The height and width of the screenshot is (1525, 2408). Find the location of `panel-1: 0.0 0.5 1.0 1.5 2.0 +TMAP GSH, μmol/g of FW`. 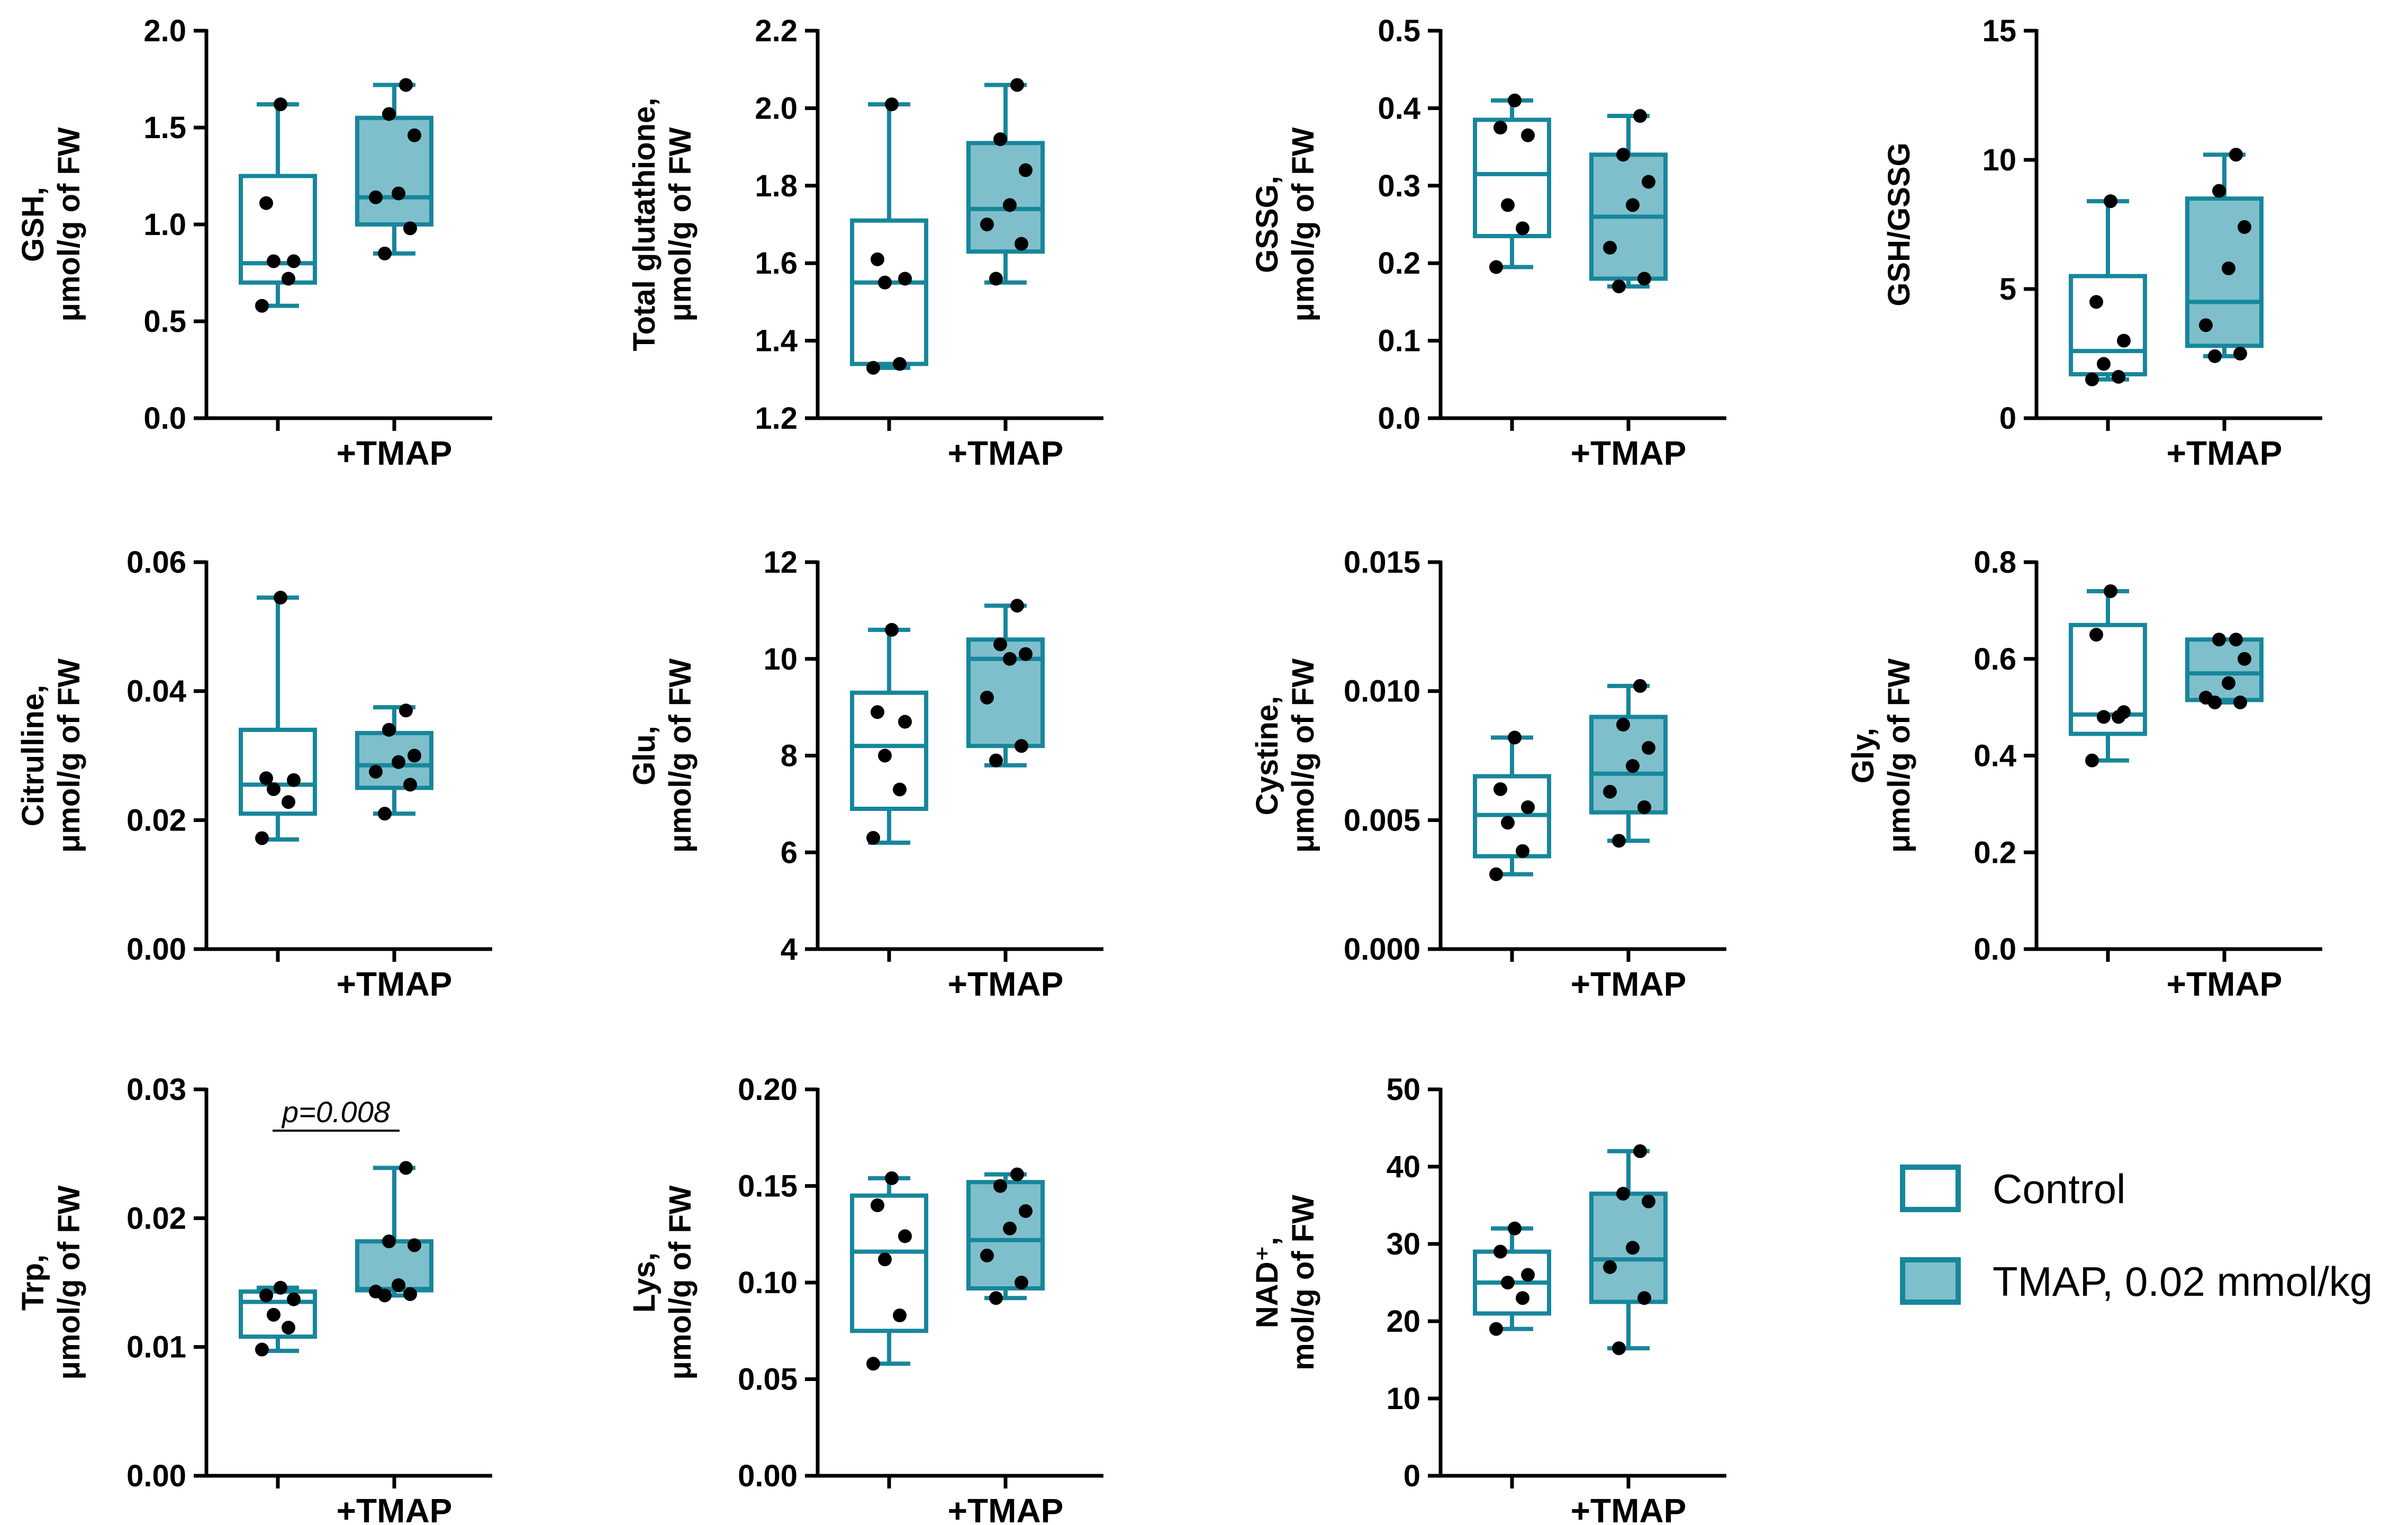

panel-1: 0.0 0.5 1.0 1.5 2.0 +TMAP GSH, μmol/g of FW is located at coordinates (254, 243).